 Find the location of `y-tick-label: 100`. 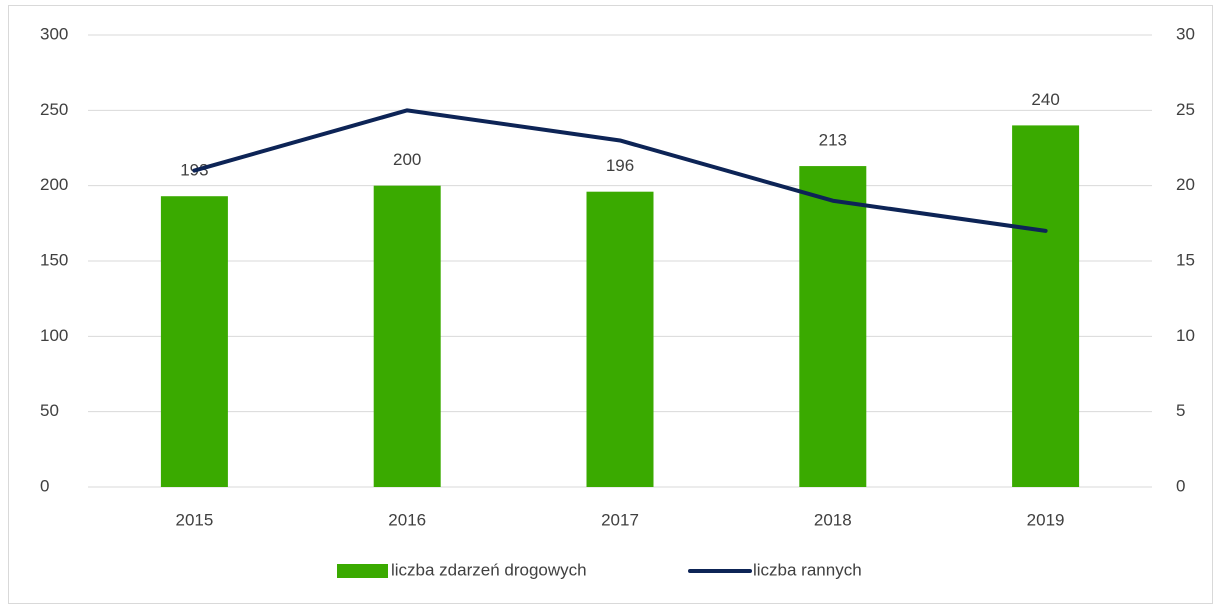

y-tick-label: 100 is located at coordinates (54, 335).